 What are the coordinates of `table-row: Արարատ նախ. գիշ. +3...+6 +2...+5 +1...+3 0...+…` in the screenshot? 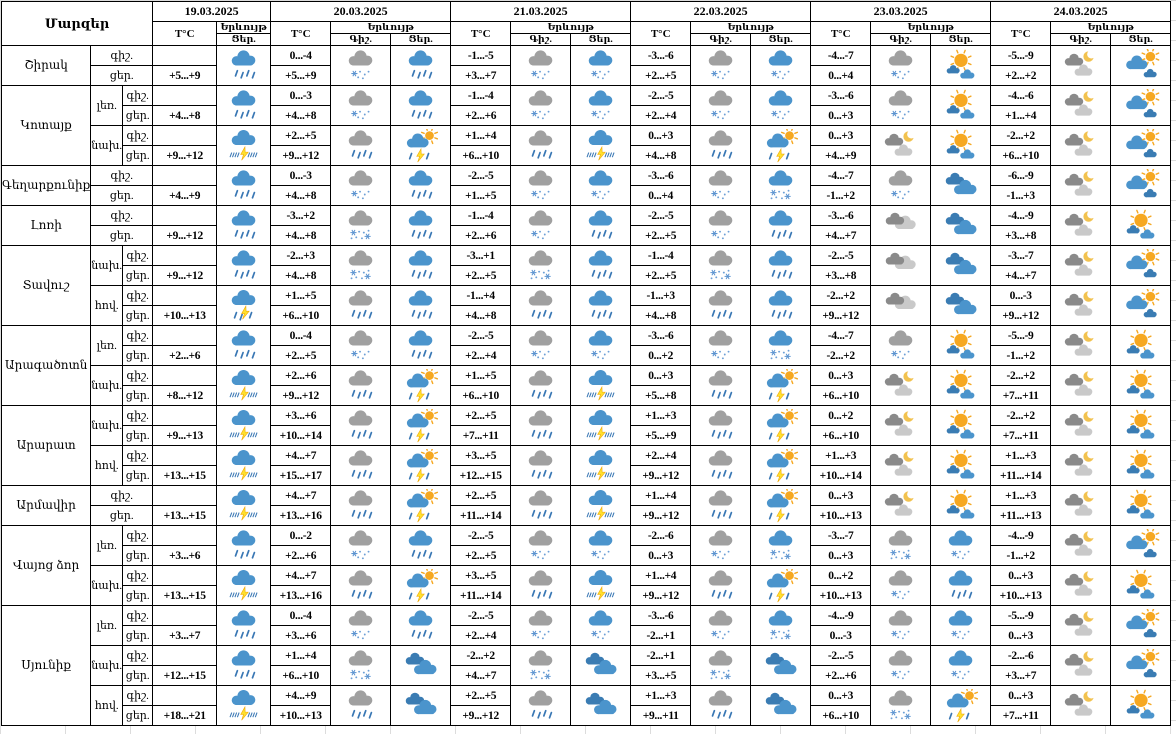 It's located at (586, 445).